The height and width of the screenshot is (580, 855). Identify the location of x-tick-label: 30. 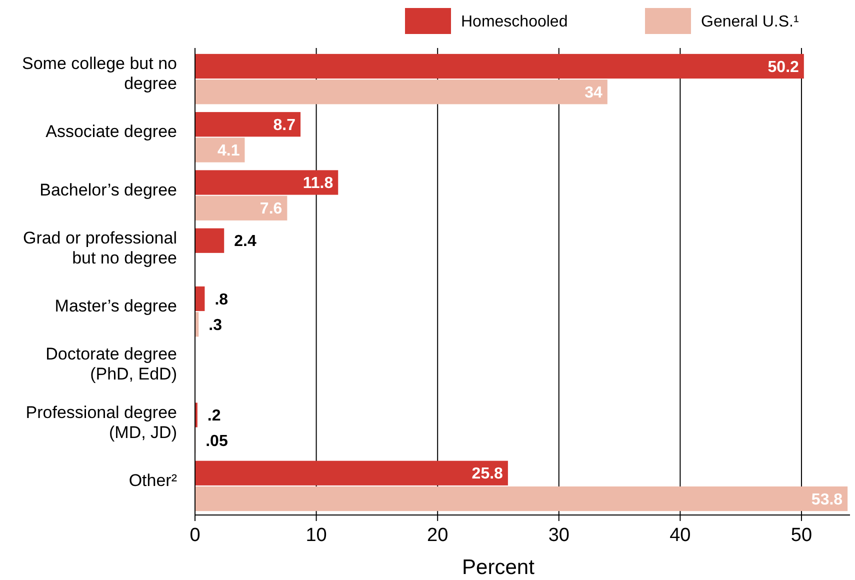
(559, 535).